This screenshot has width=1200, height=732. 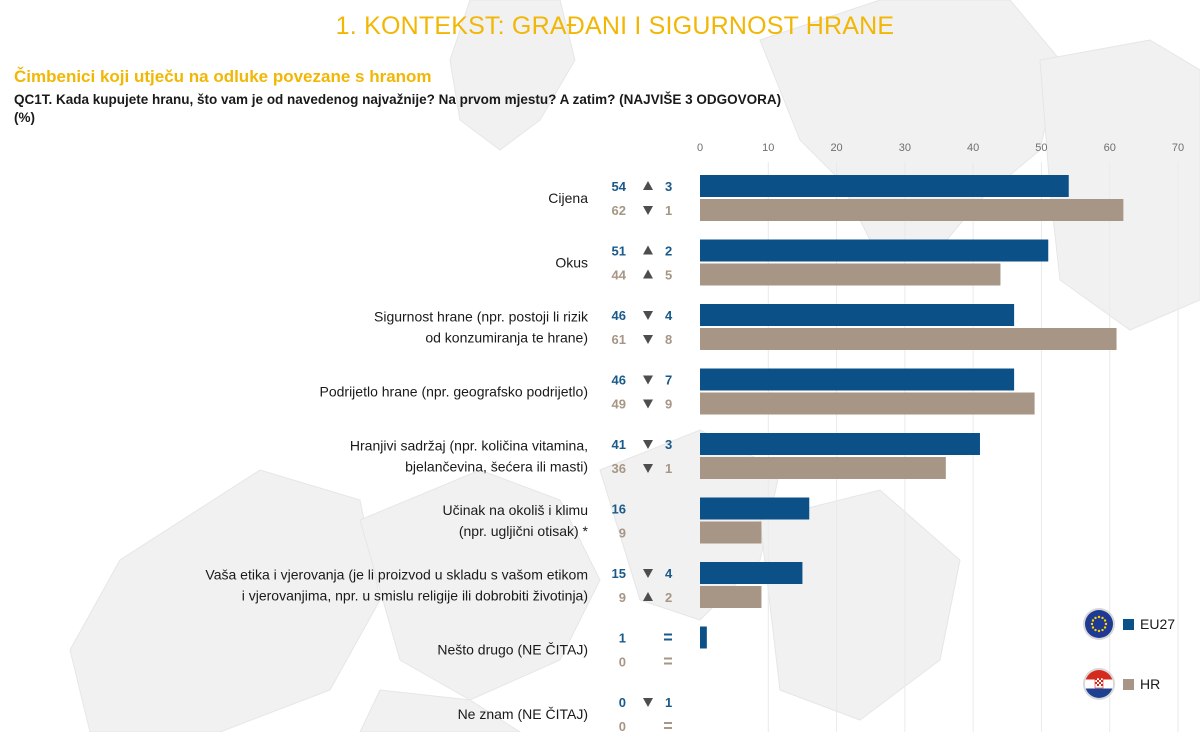 I want to click on category-label: Okus, so click(x=571, y=263).